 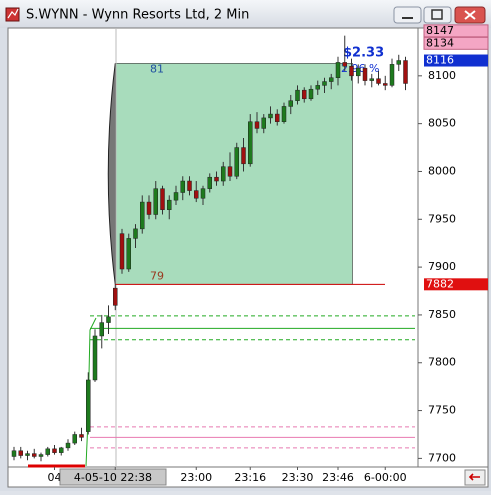 What do you see at coordinates (442, 218) in the screenshot?
I see `y-tick-label: 7950` at bounding box center [442, 218].